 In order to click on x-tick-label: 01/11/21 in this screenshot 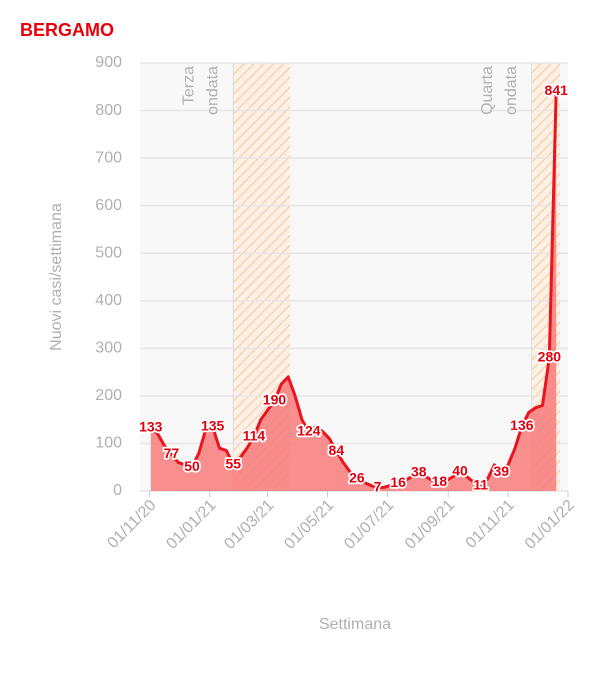, I will do `click(490, 524)`.